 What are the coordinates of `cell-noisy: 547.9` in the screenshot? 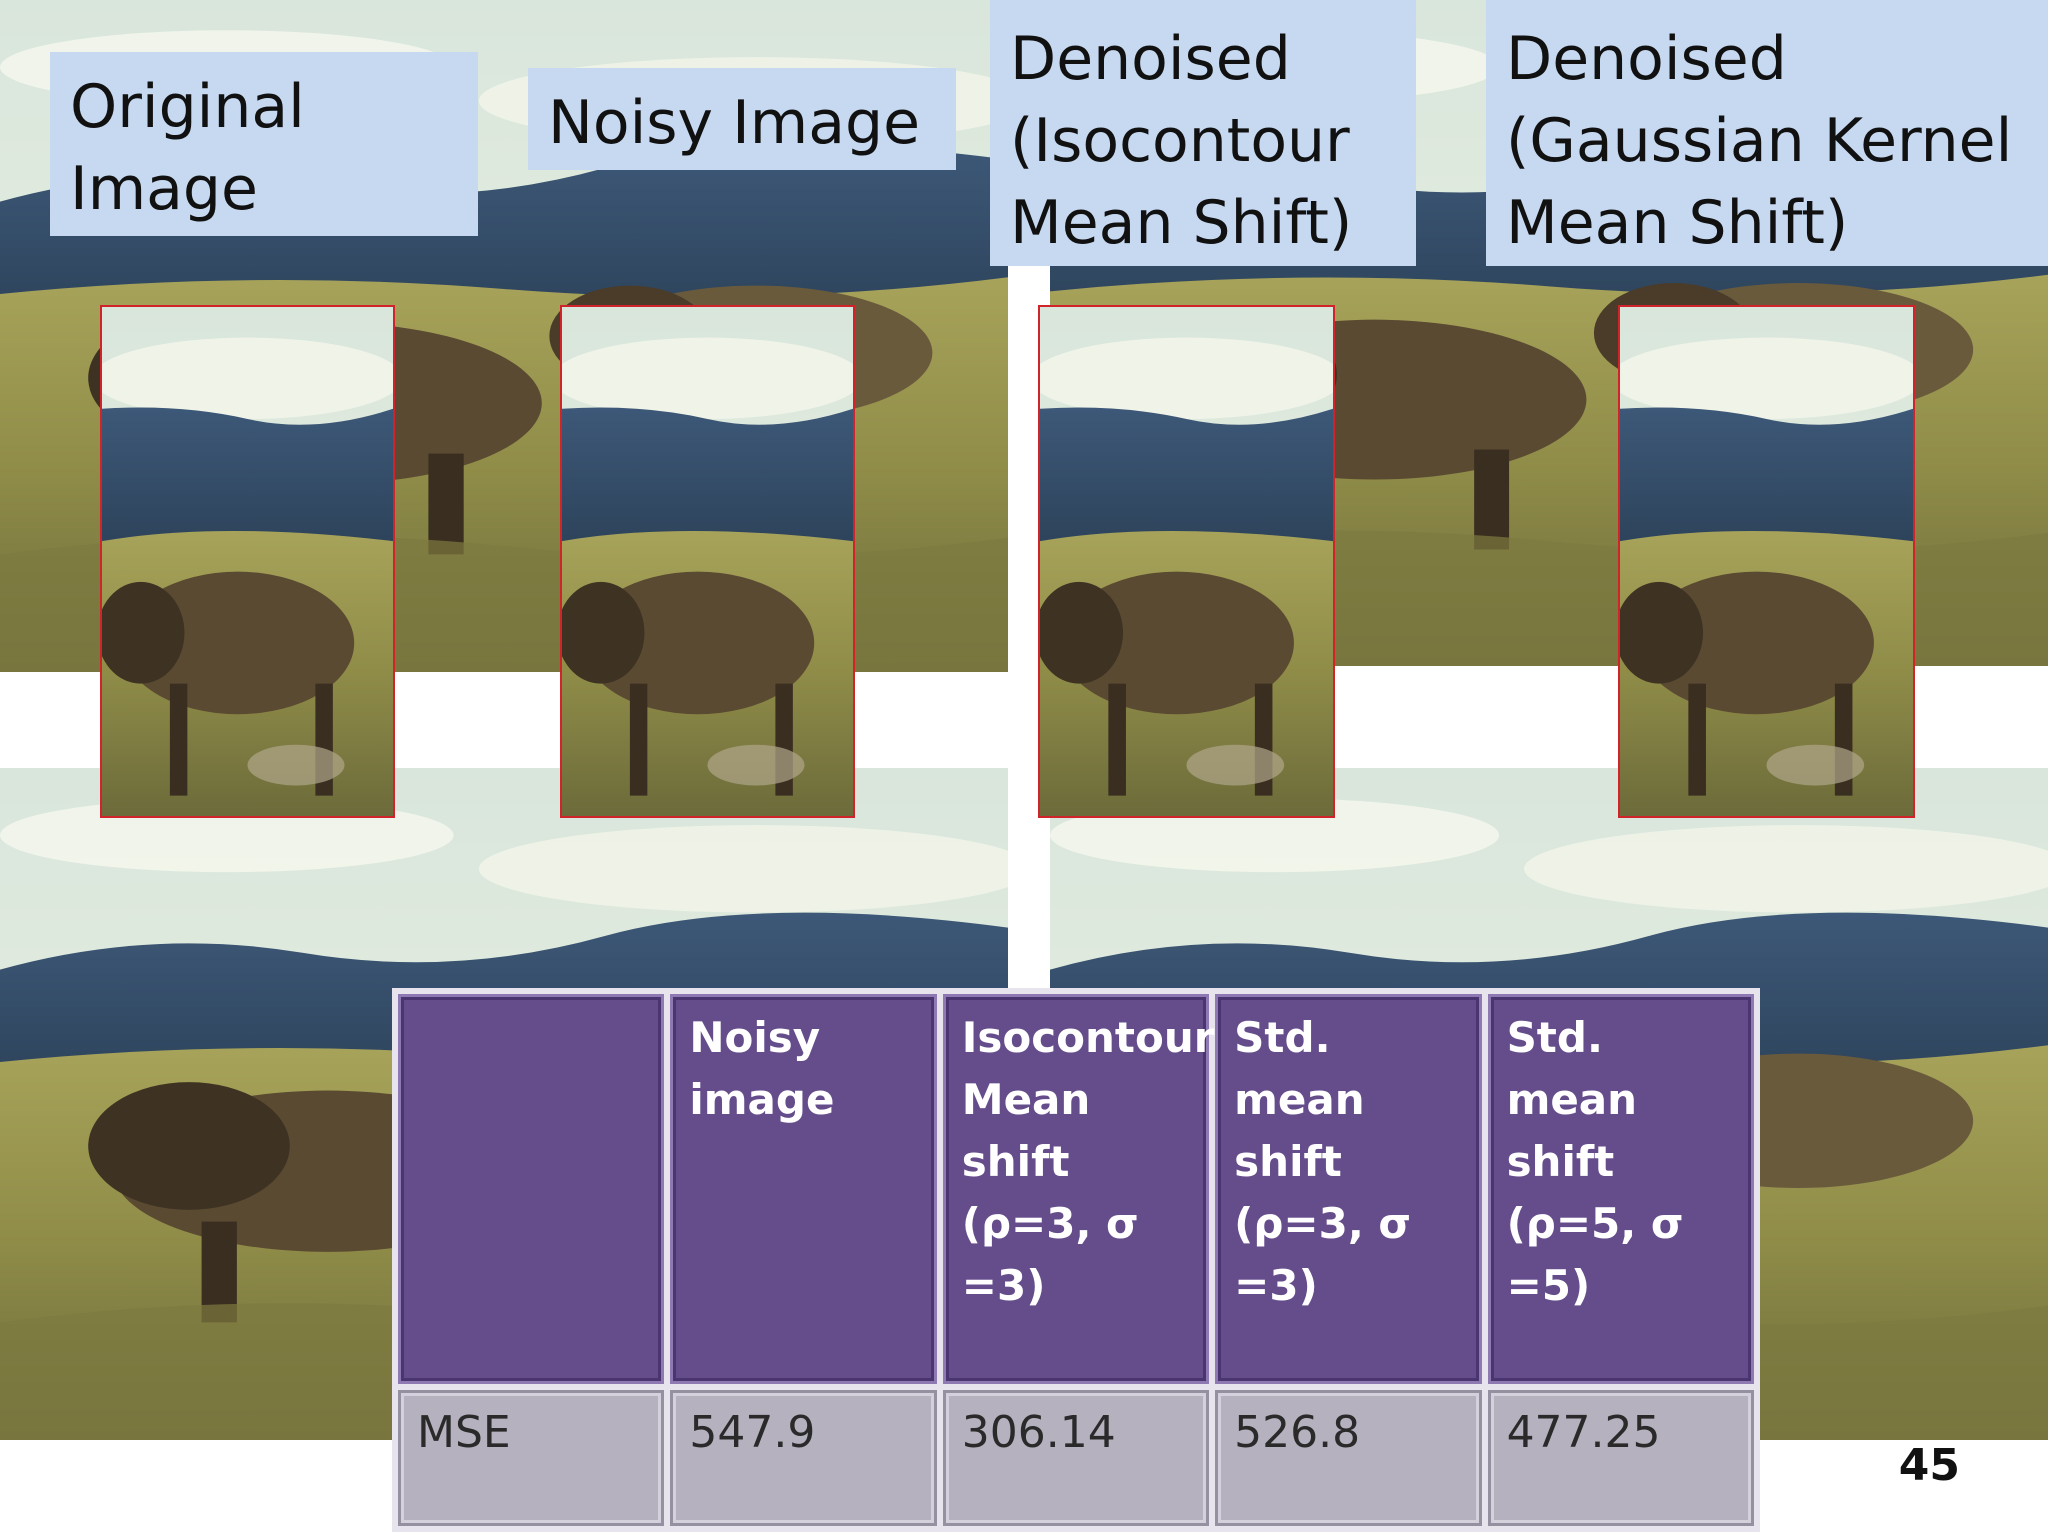 It's located at (803, 1458).